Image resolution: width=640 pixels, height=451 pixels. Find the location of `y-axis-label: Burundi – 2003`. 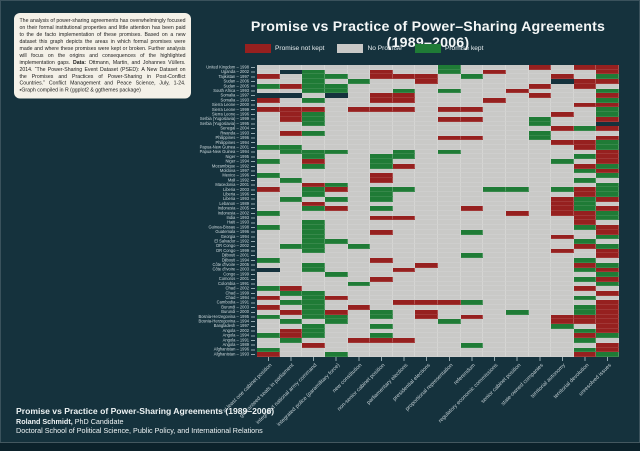

y-axis-label: Burundi – 2003 is located at coordinates (235, 307).